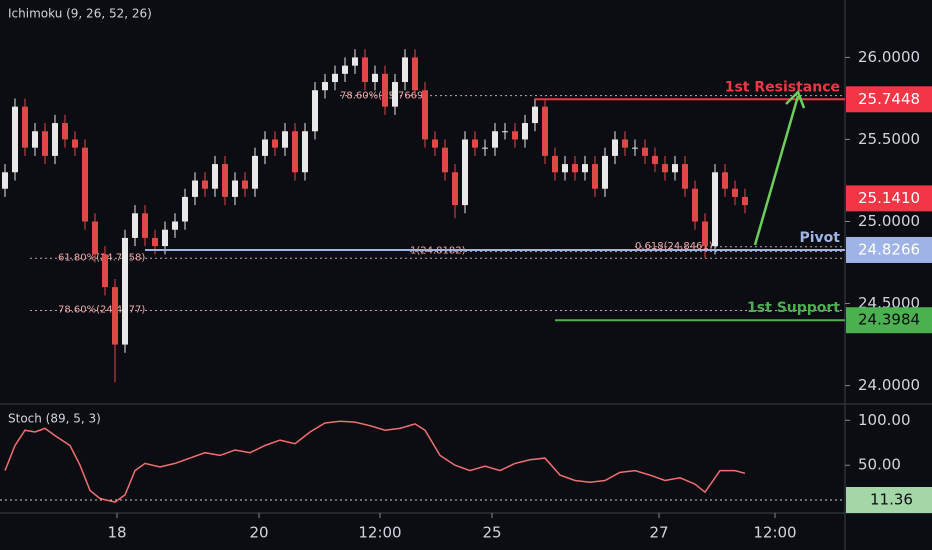 The image size is (932, 550). What do you see at coordinates (889, 221) in the screenshot?
I see `y-tick-label: 25.0000` at bounding box center [889, 221].